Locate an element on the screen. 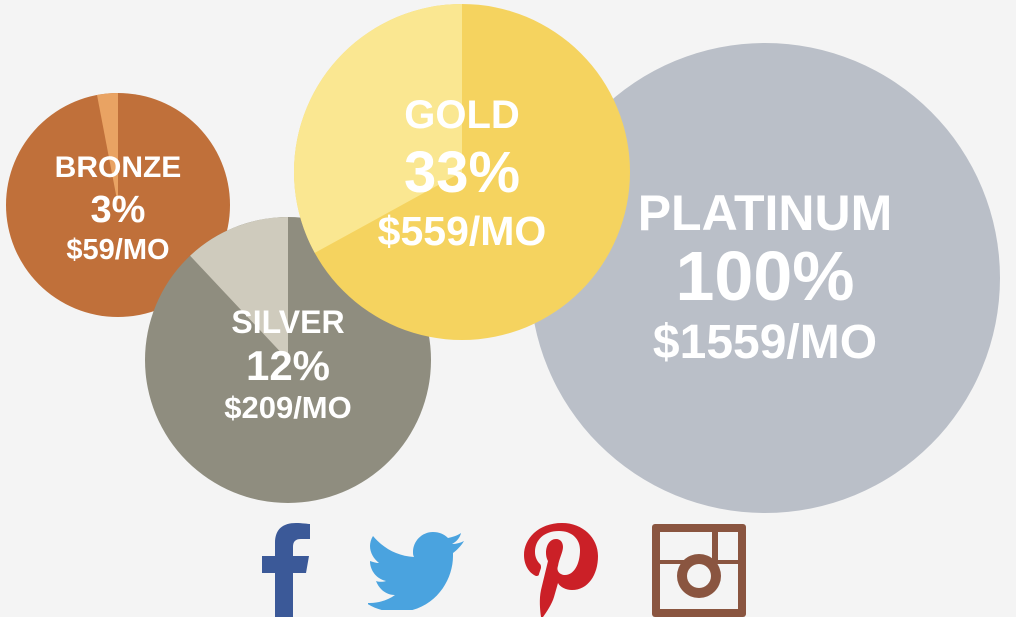 The image size is (1016, 617). pinterest-icon is located at coordinates (560, 570).